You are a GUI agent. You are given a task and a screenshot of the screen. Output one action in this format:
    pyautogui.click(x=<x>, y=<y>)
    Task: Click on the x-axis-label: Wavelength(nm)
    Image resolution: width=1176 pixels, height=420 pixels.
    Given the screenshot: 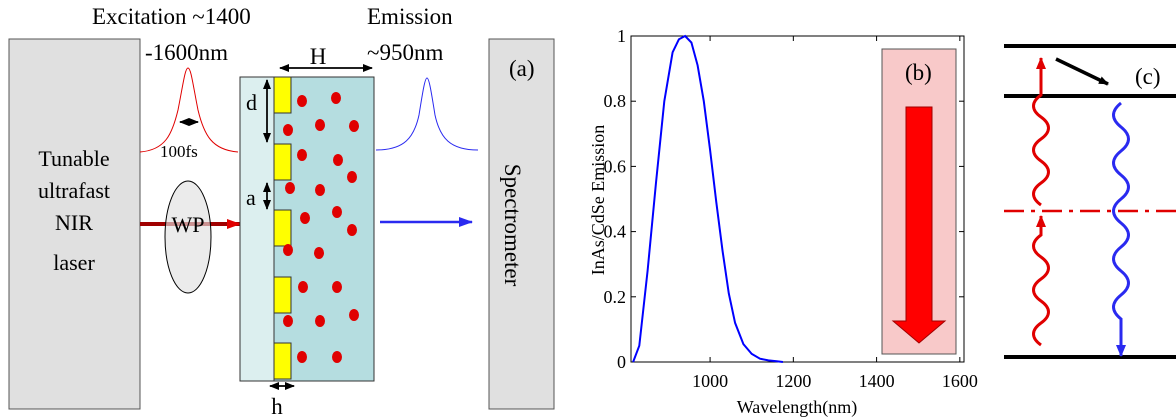 What is the action you would take?
    pyautogui.click(x=797, y=407)
    